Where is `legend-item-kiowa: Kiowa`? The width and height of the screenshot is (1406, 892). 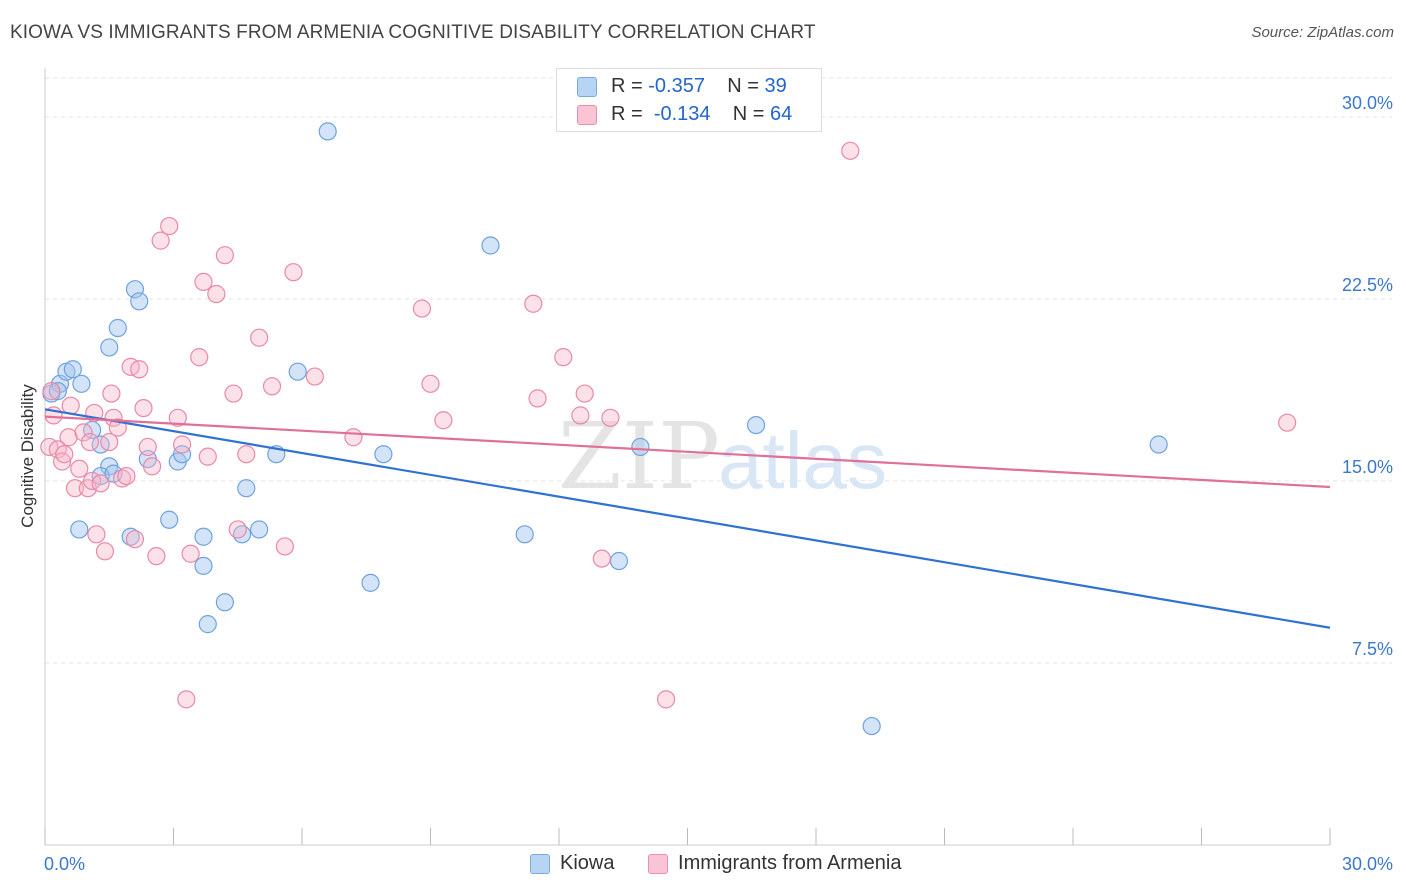 legend-item-kiowa: Kiowa is located at coordinates (572, 863).